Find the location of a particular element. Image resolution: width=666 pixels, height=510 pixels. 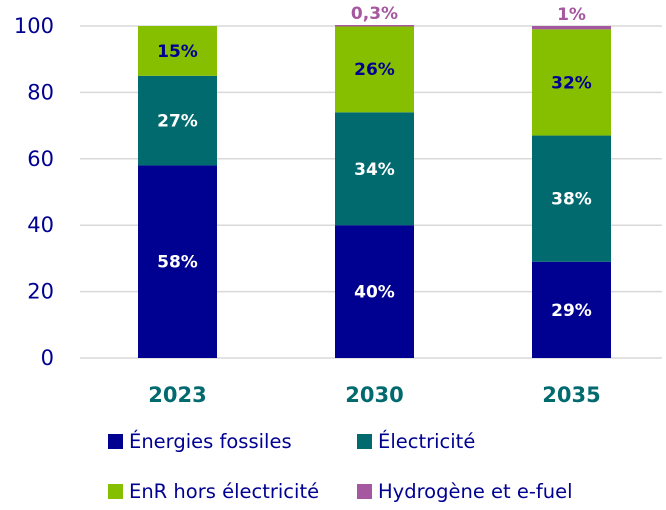

legend-label: Hydrogène et e-fuel is located at coordinates (475, 491).